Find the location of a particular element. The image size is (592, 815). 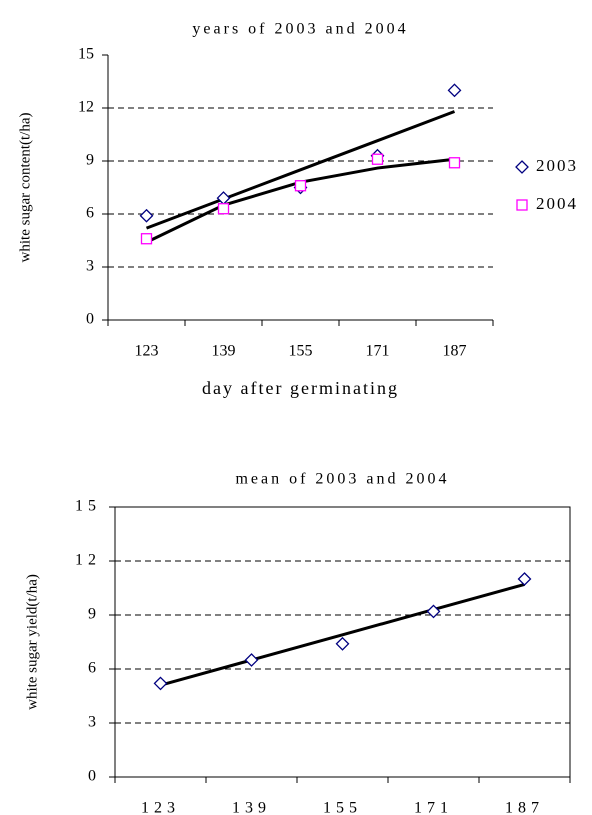

x-axis-label: day after germinating is located at coordinates (300, 388).